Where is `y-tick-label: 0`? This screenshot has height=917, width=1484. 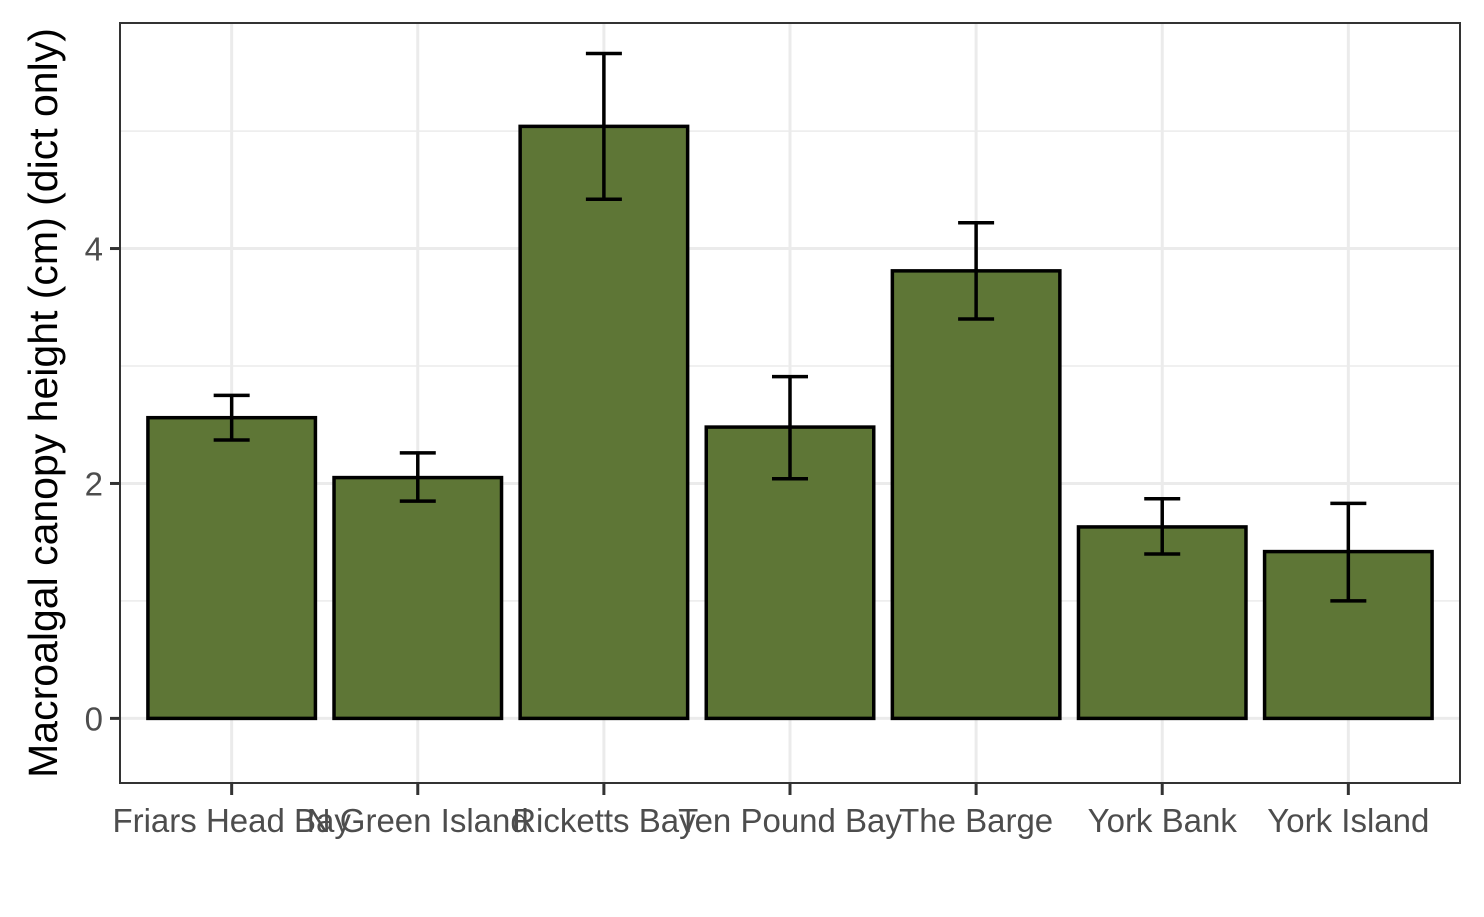 y-tick-label: 0 is located at coordinates (94, 718).